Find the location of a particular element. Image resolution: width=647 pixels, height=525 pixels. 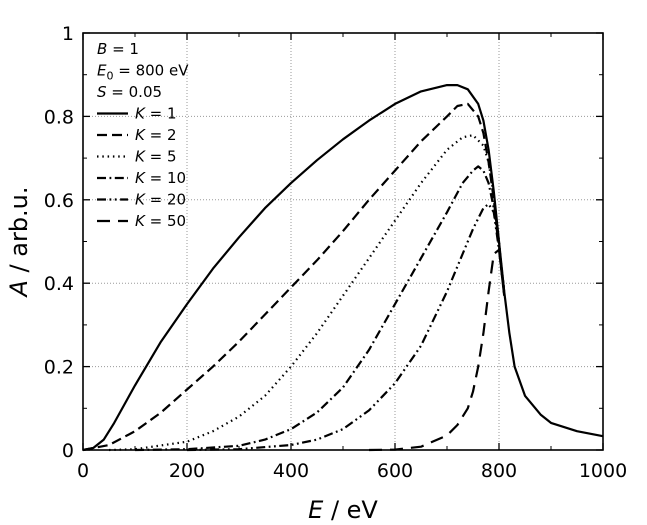

legend-parameter: S = 0.05 is located at coordinates (129, 92).